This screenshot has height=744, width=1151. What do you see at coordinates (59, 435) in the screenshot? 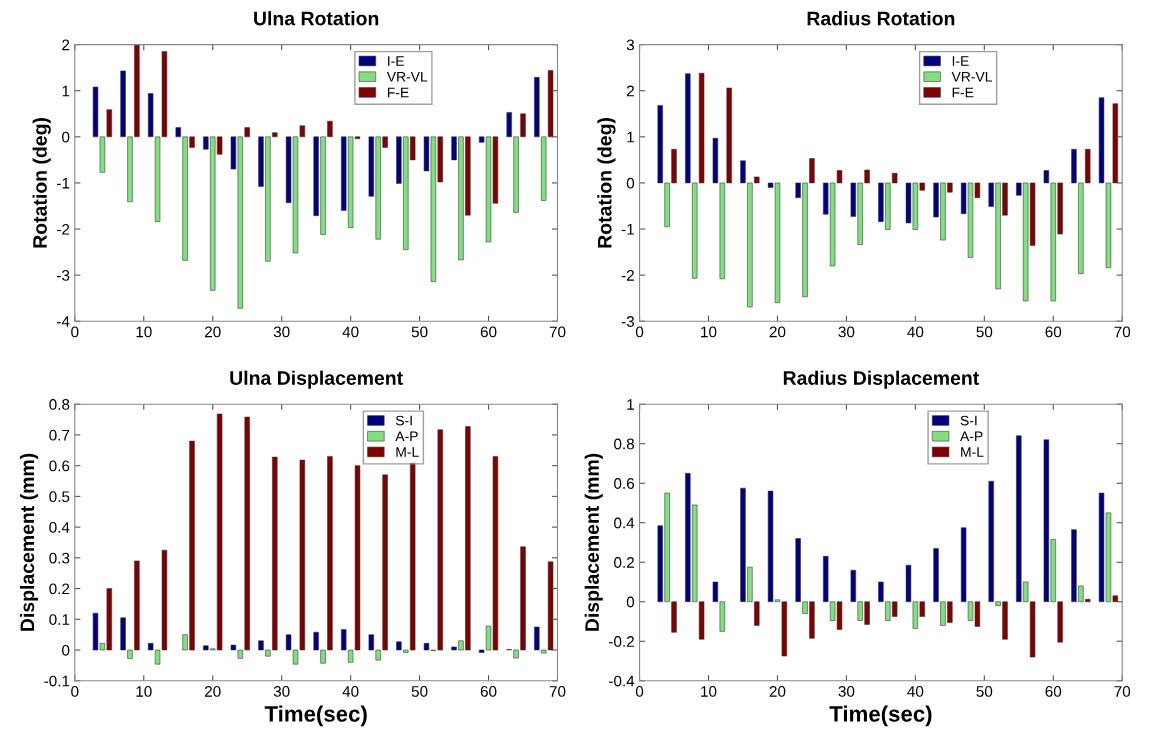
I see `y-tick-label: 0.7` at bounding box center [59, 435].